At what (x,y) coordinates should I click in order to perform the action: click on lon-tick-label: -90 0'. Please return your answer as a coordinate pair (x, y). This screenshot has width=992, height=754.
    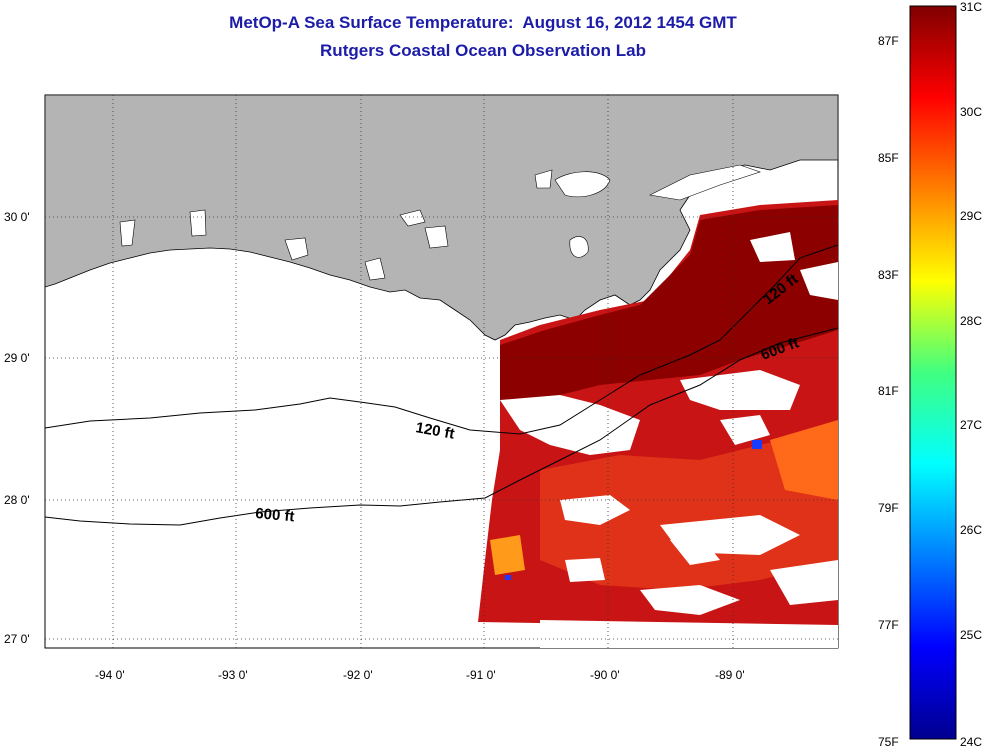
    Looking at the image, I should click on (605, 675).